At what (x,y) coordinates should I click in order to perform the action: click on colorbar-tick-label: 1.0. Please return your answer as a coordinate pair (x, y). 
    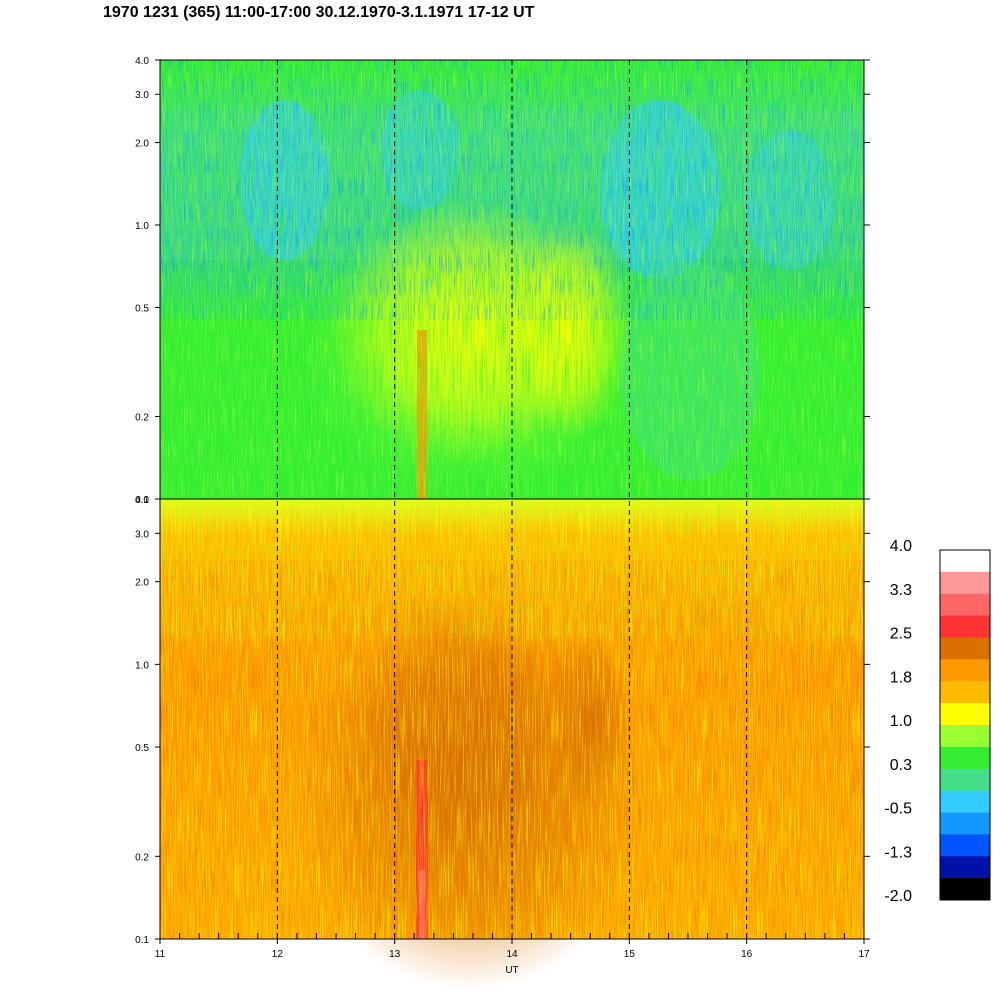
    Looking at the image, I should click on (901, 721).